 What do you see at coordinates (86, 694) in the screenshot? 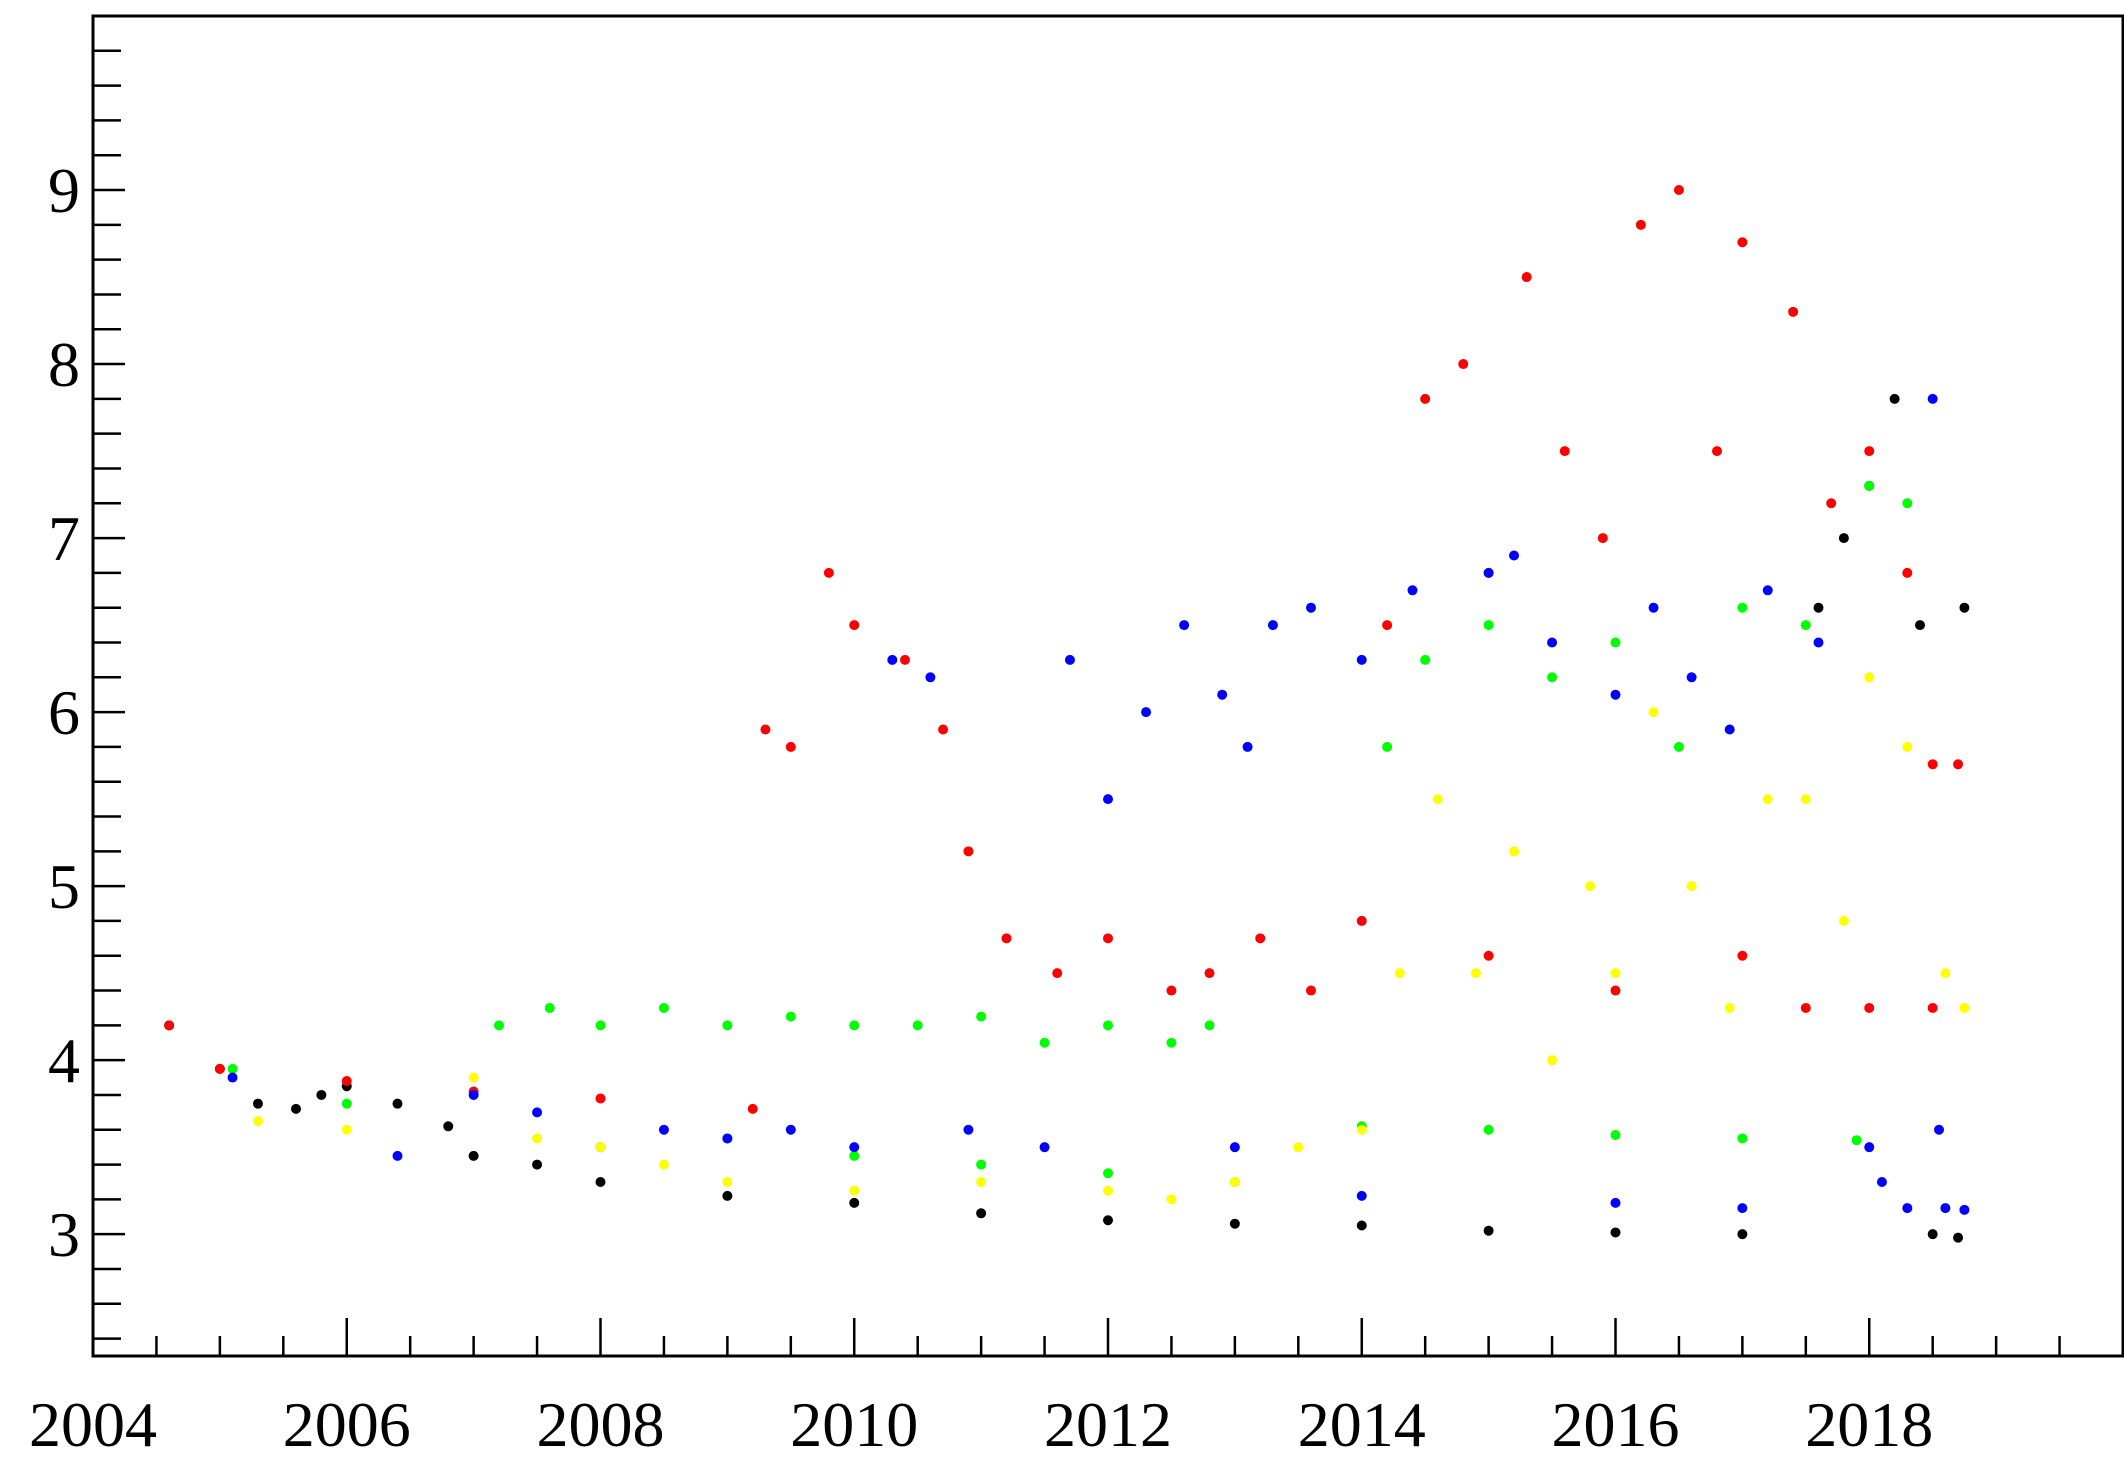
I see `y-axis: 3 4 5 6 7 8 9` at bounding box center [86, 694].